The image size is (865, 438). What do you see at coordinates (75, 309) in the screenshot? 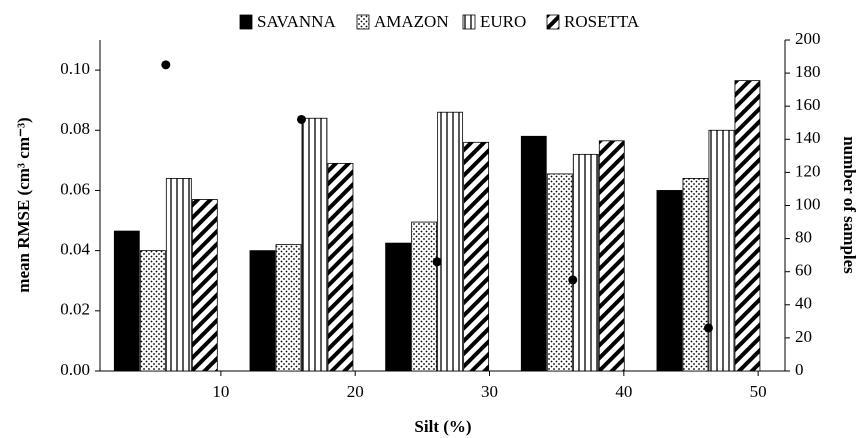
I see `y-tick-label: 0.02` at bounding box center [75, 309].